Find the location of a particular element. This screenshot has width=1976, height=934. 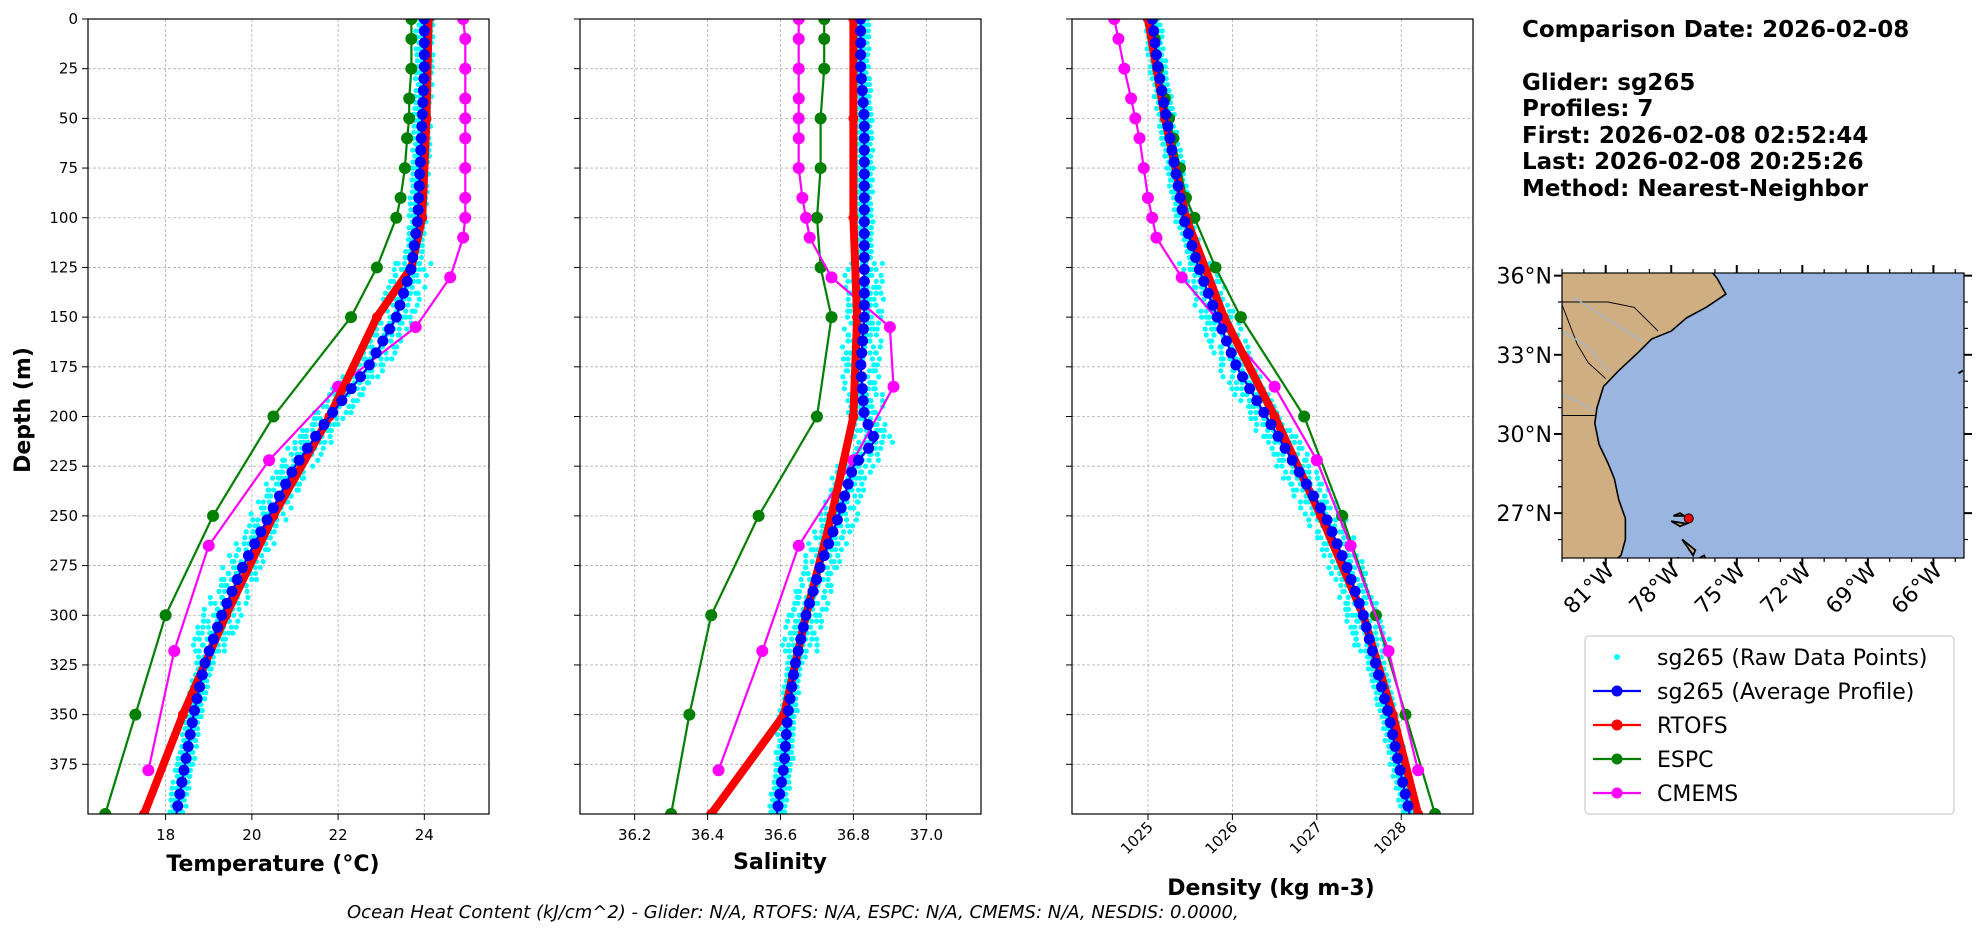

legend-item-cmems: CMEMS is located at coordinates (1665, 794).